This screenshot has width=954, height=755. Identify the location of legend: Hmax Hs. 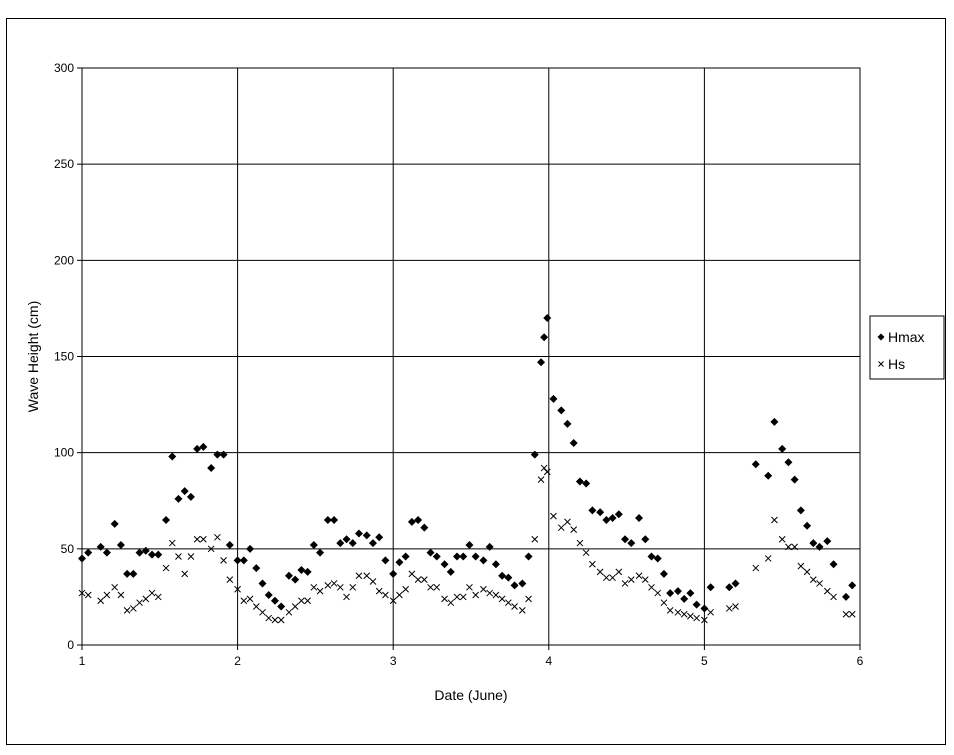
(907, 347).